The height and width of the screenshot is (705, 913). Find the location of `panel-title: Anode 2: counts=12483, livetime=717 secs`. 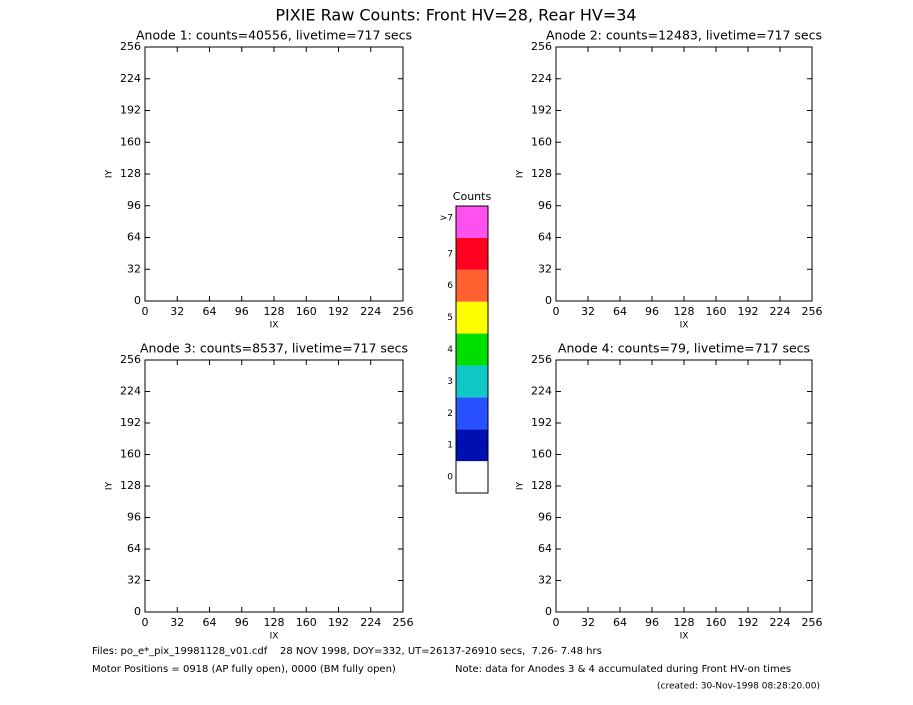

panel-title: Anode 2: counts=12483, livetime=717 secs is located at coordinates (684, 35).